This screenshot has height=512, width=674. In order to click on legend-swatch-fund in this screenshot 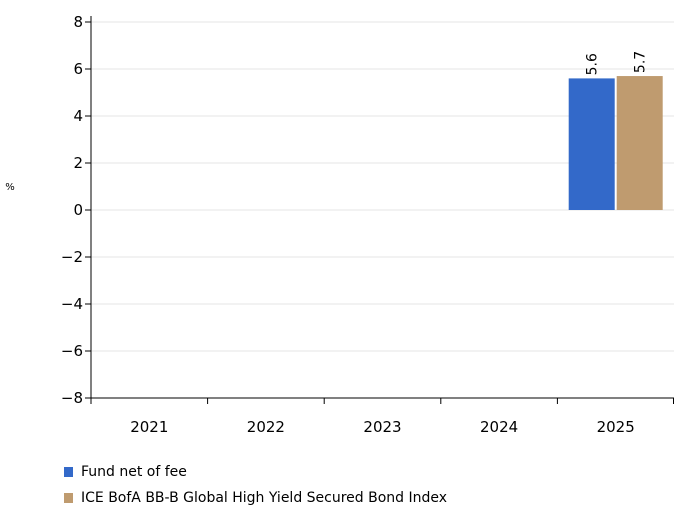, I will do `click(68, 472)`.